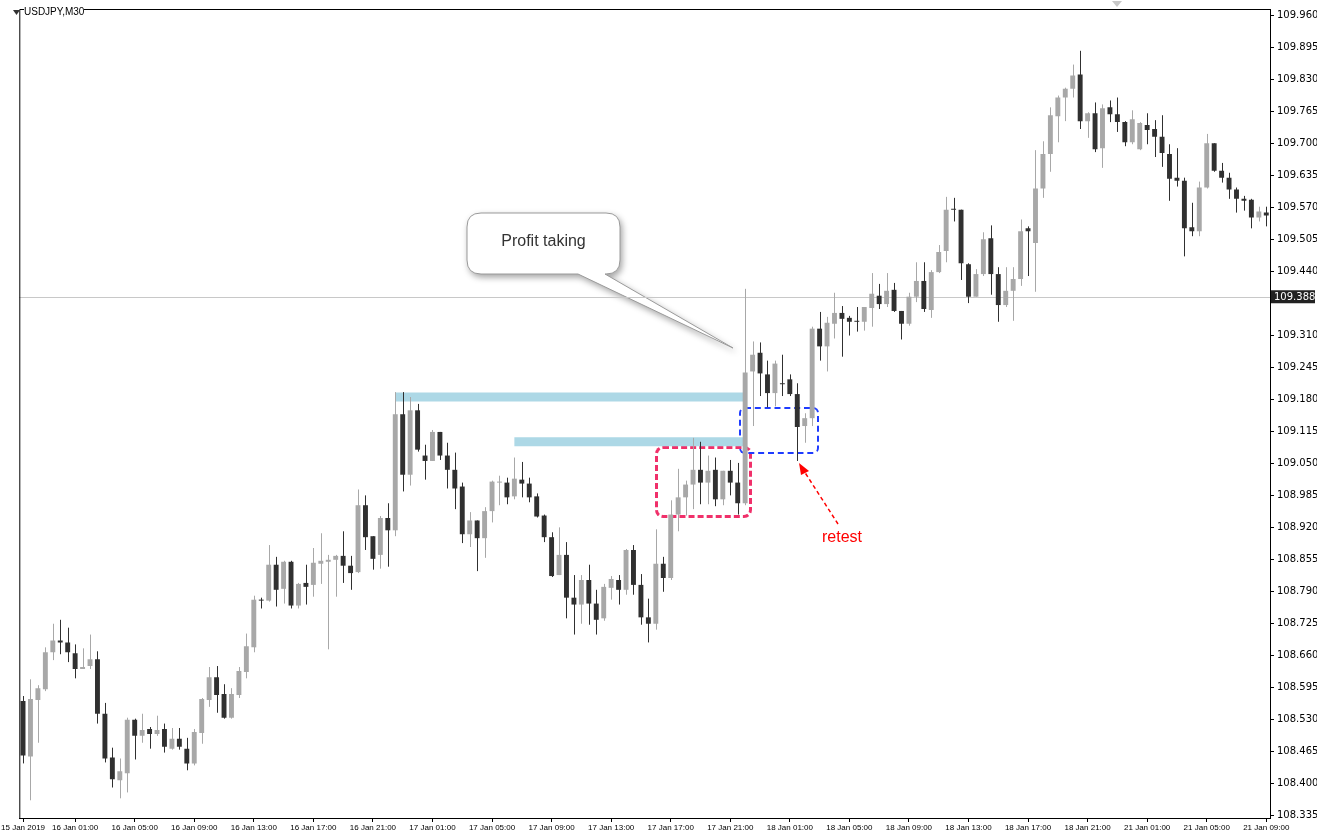 The height and width of the screenshot is (840, 1317). What do you see at coordinates (1297, 175) in the screenshot?
I see `y-tick-label: 109.635` at bounding box center [1297, 175].